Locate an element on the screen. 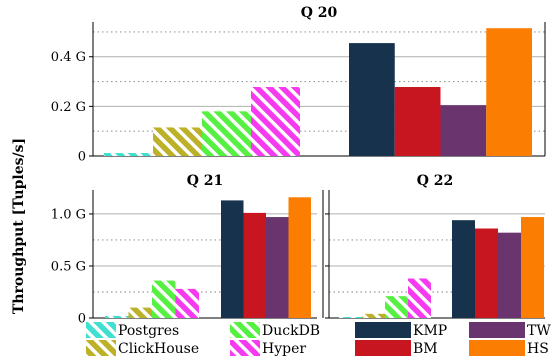 This screenshot has width=552, height=362. bar-q21-hyper is located at coordinates (187, 303).